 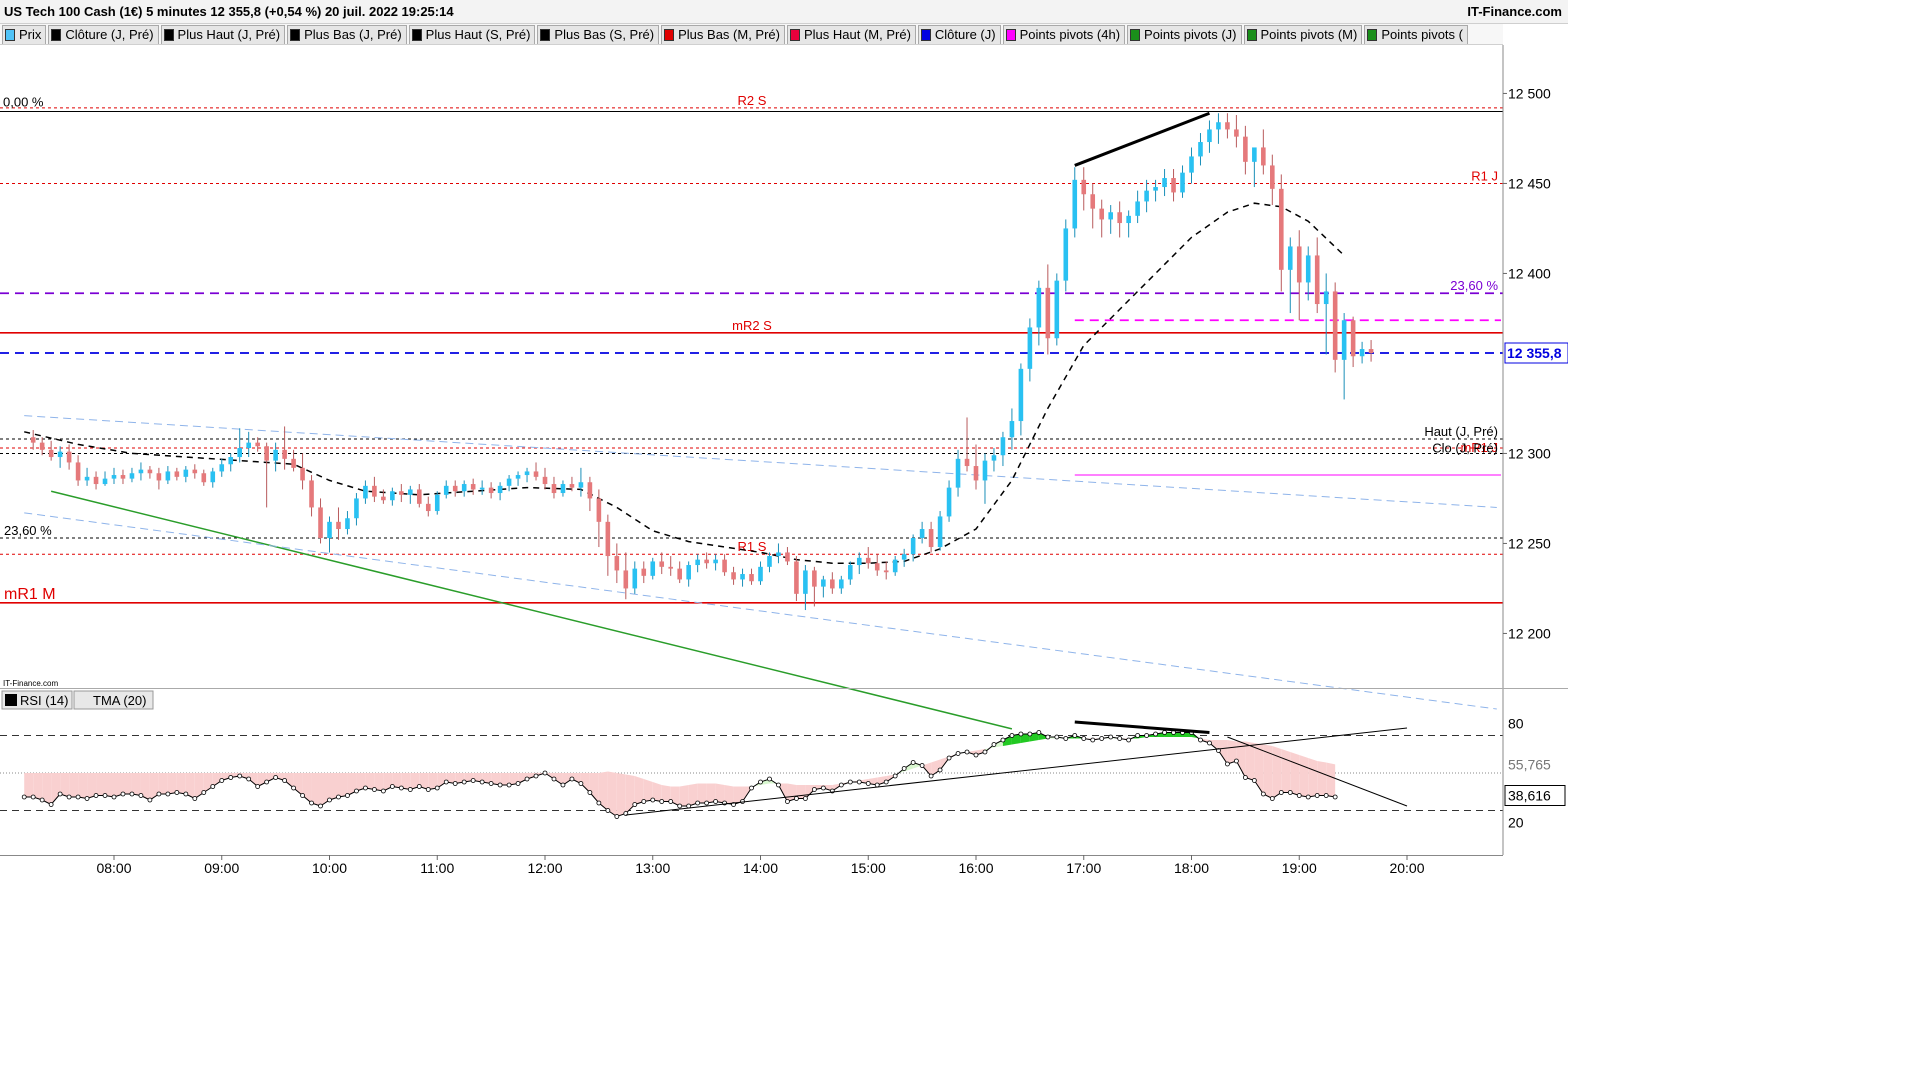 What do you see at coordinates (472, 34) in the screenshot?
I see `legend-item: Plus Haut (S, Pré)` at bounding box center [472, 34].